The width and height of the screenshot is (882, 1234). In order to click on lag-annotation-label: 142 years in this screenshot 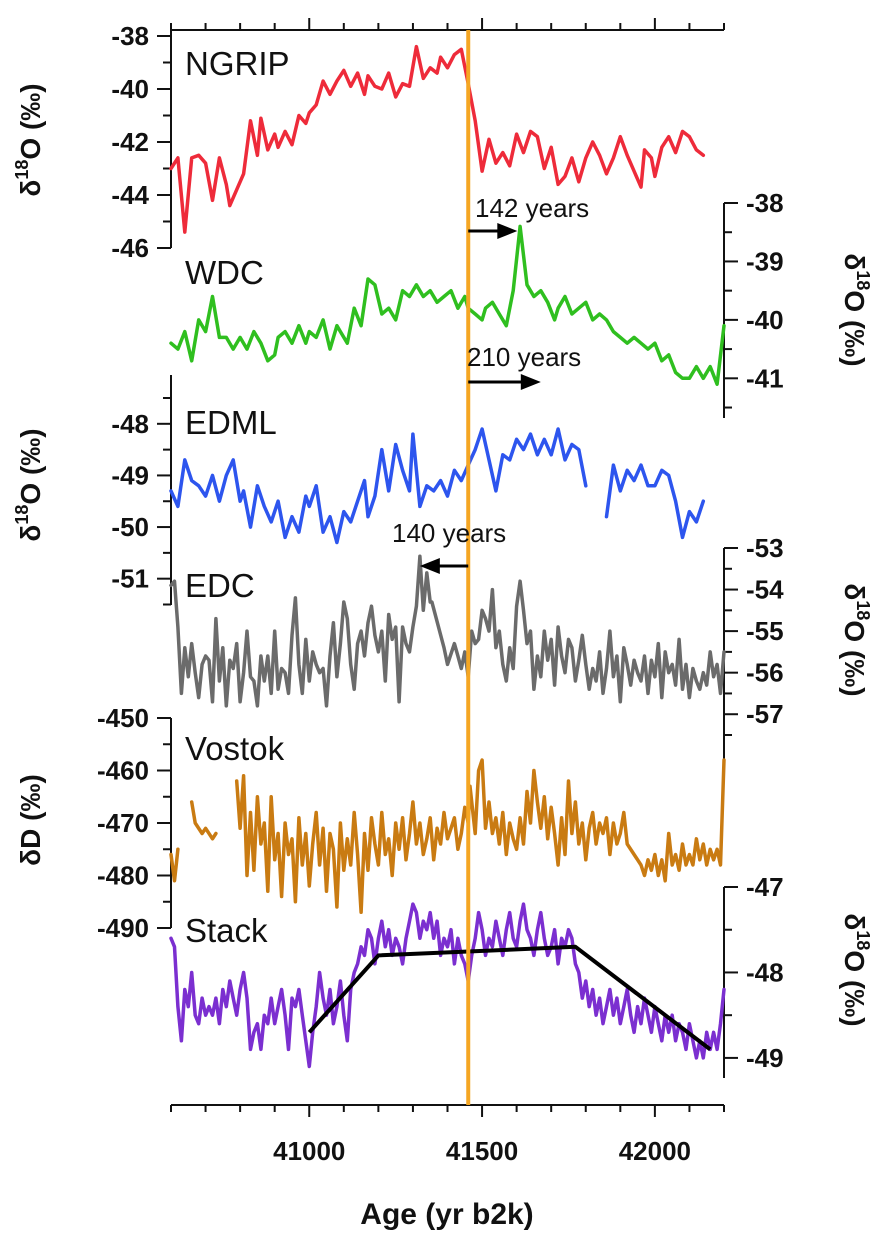, I will do `click(532, 208)`.